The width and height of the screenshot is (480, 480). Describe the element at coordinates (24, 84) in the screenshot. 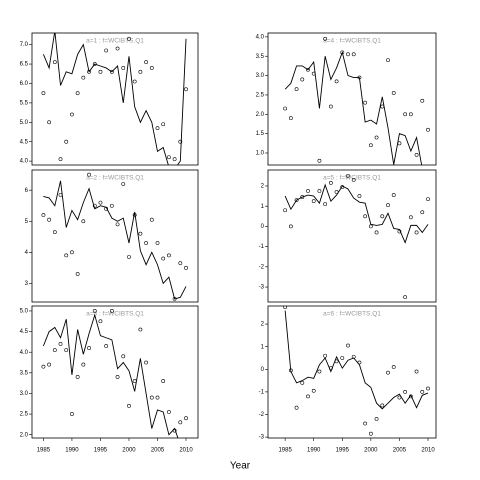

I see `y-tick-label: 6.0` at that location.